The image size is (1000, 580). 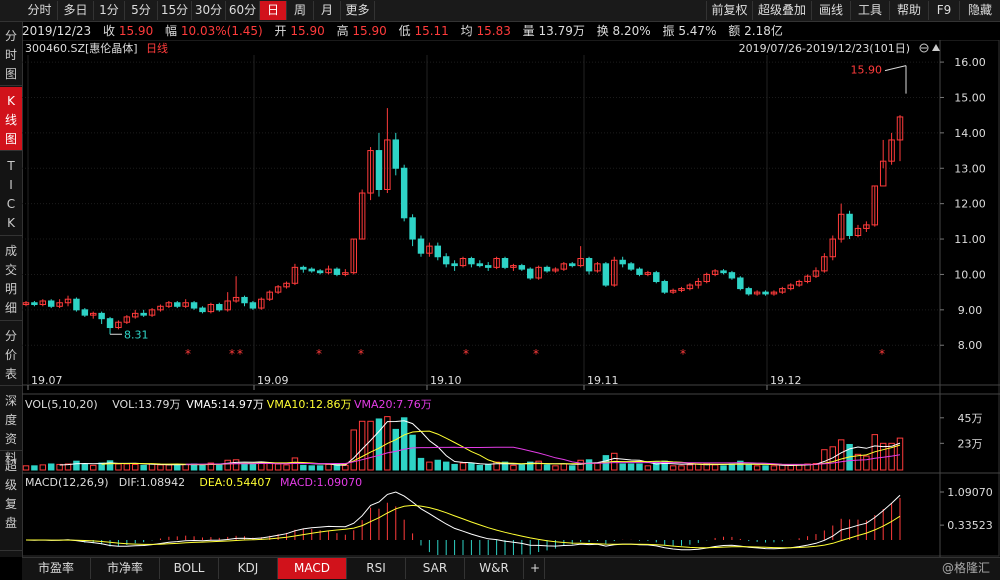 What do you see at coordinates (870, 10) in the screenshot?
I see `toolbar-right-button-3: 工具` at bounding box center [870, 10].